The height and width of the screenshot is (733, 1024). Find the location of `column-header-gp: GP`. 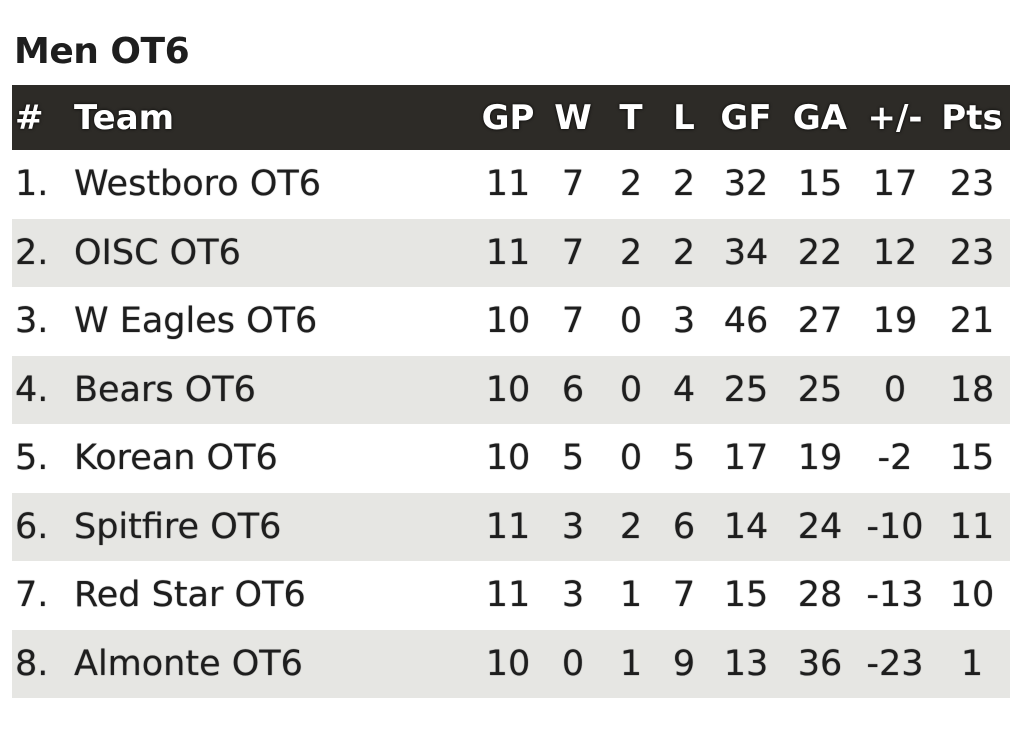

column-header-gp: GP is located at coordinates (508, 117).